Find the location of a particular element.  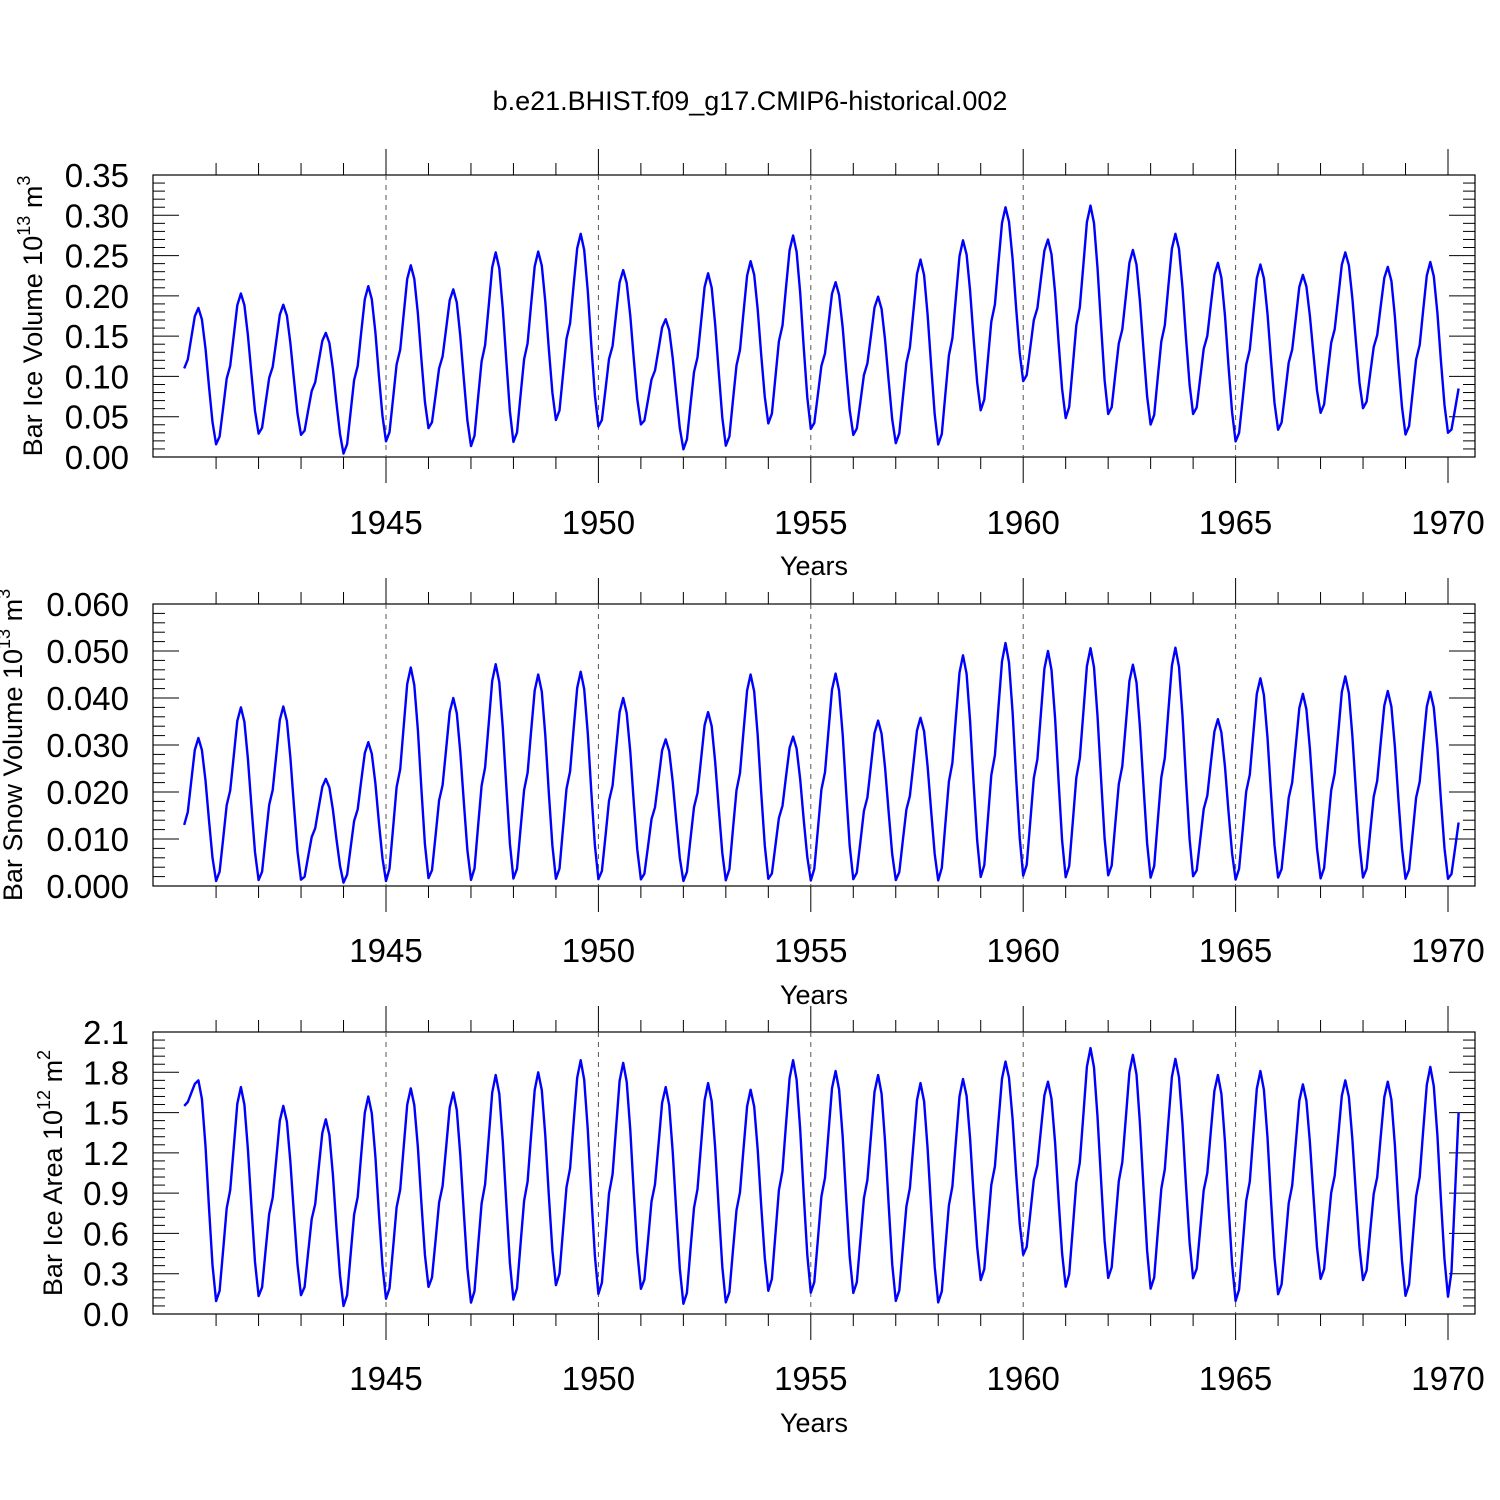

y-tick-label: 0.05 is located at coordinates (97, 417).